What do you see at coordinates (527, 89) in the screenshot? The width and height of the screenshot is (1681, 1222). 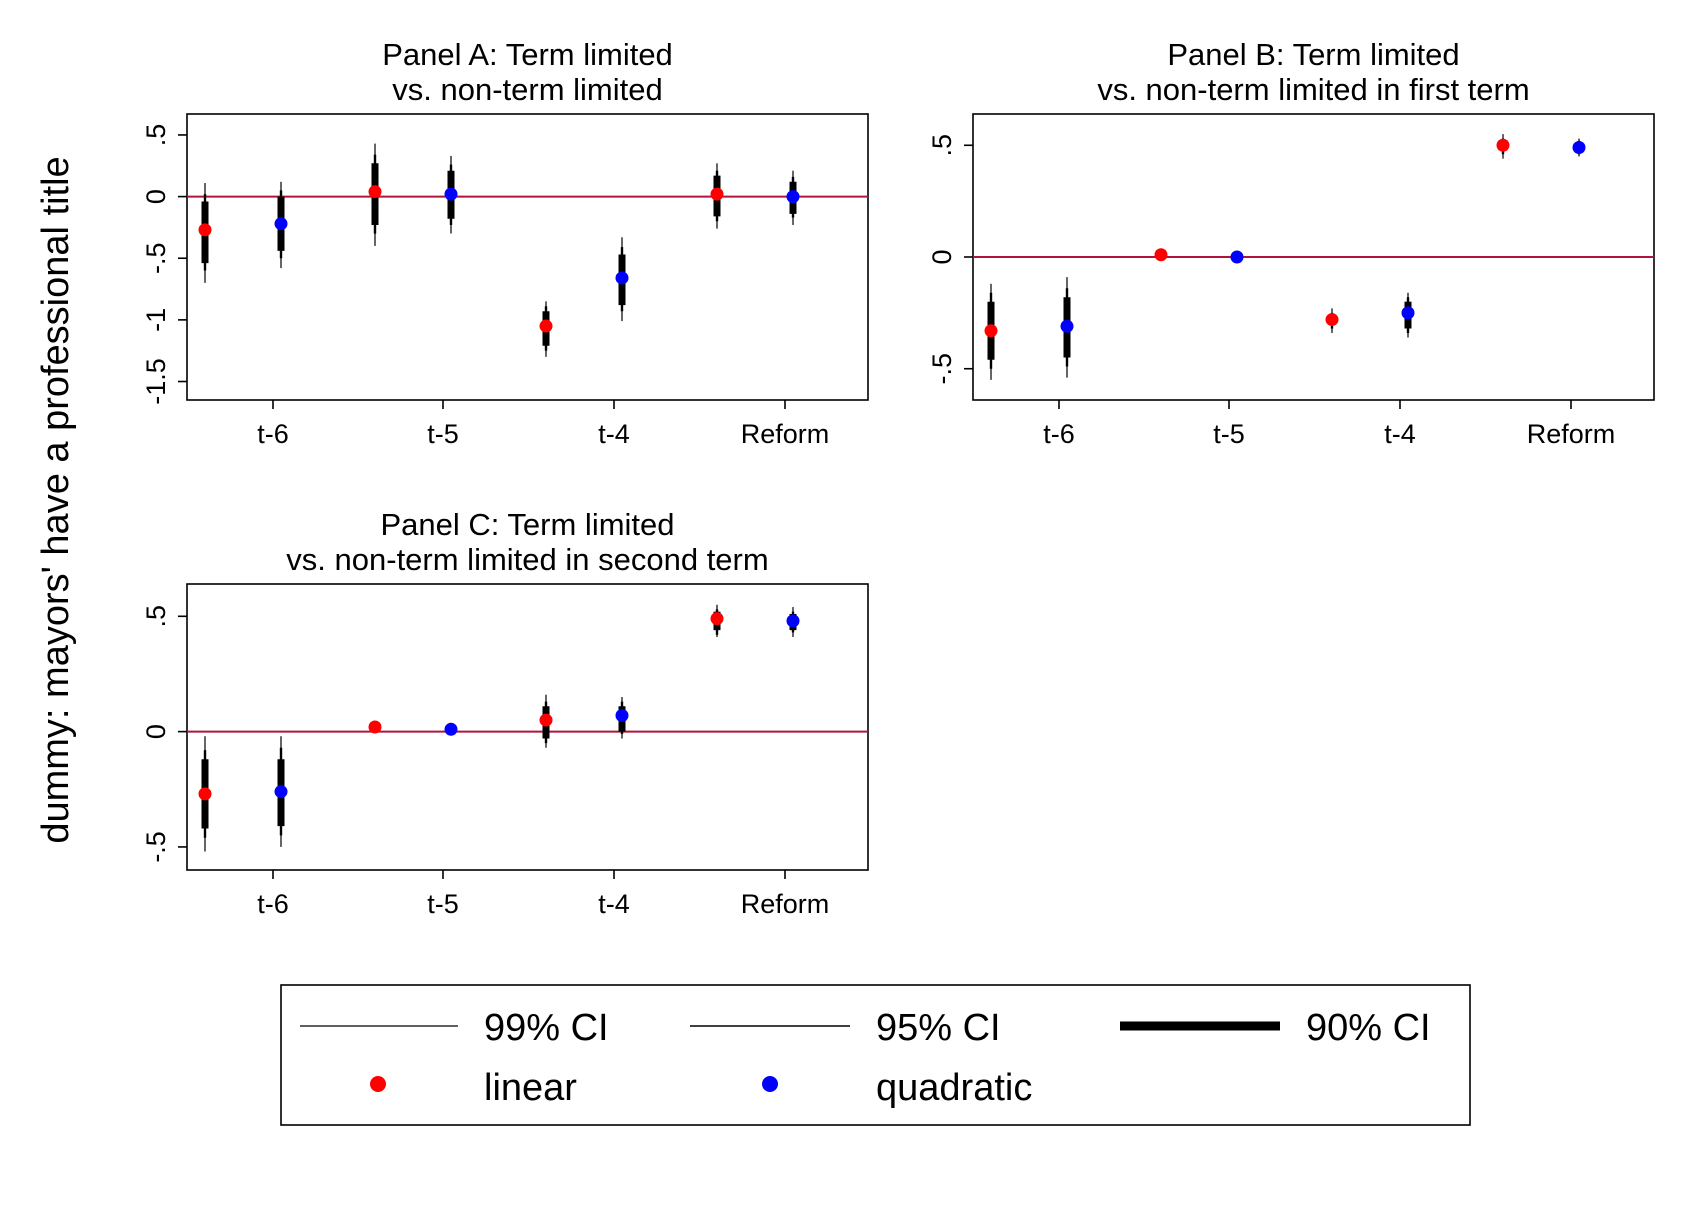 I see `panel-title: vs. non-term limited` at bounding box center [527, 89].